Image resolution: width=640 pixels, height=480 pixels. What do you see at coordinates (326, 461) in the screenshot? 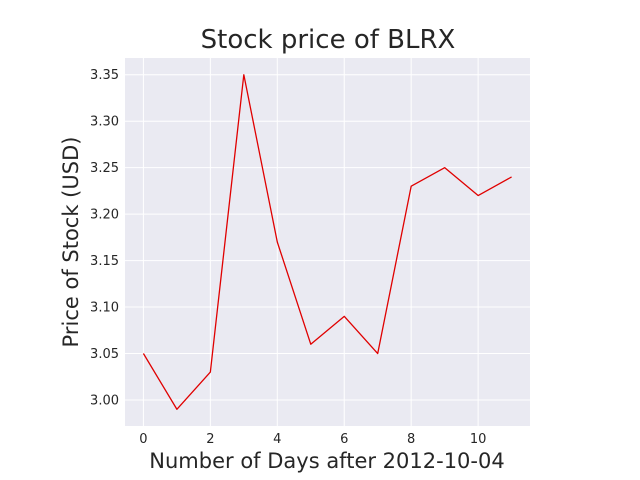
I see `x-axis-label: Number of Days after 2012-10-04` at bounding box center [326, 461].